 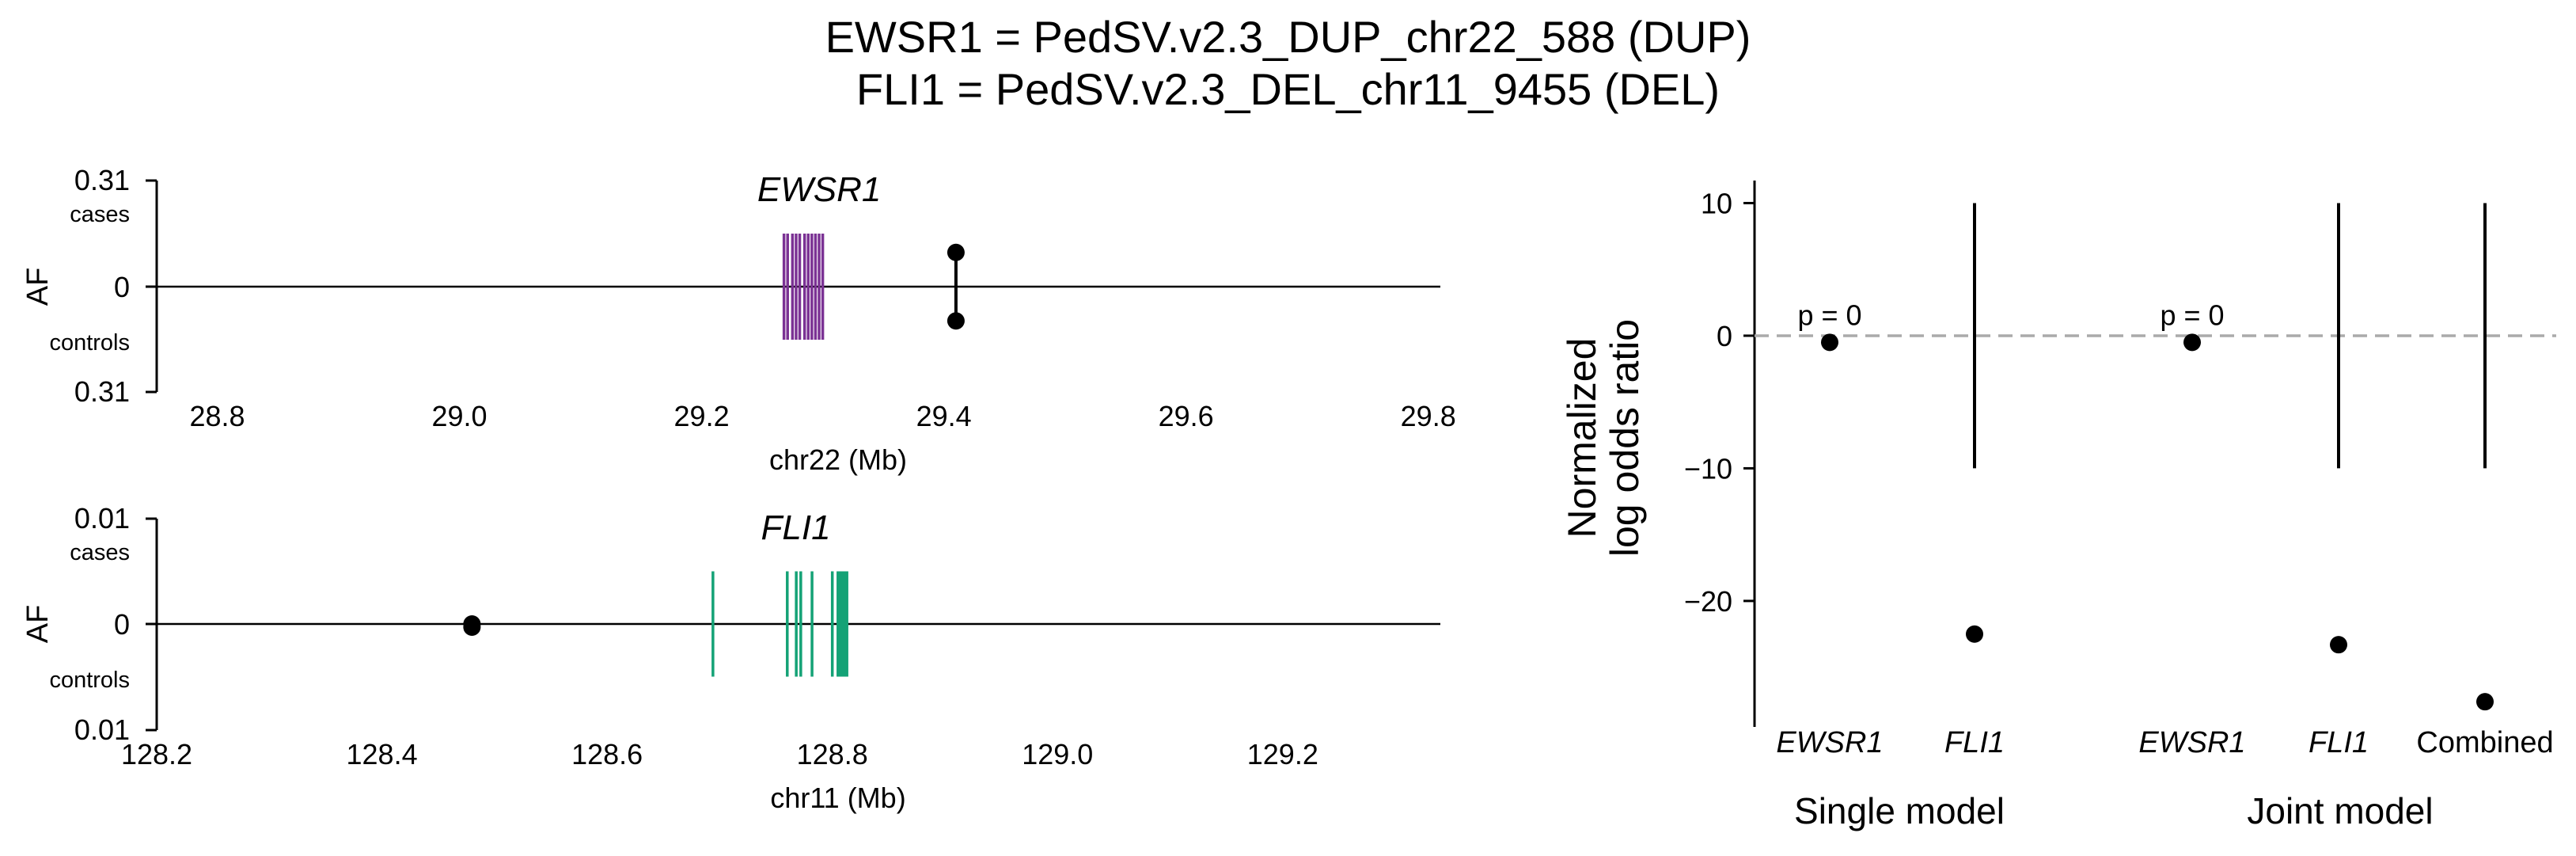 What do you see at coordinates (102, 391) in the screenshot?
I see `y-bottom-label: 0.31` at bounding box center [102, 391].